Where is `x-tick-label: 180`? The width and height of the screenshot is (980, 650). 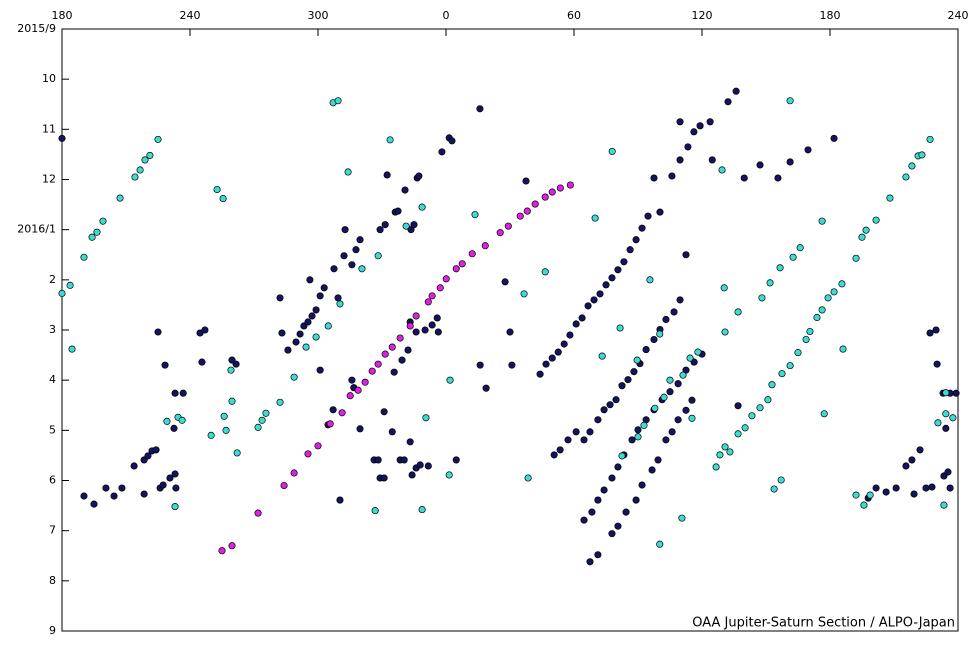
x-tick-label: 180 is located at coordinates (830, 15).